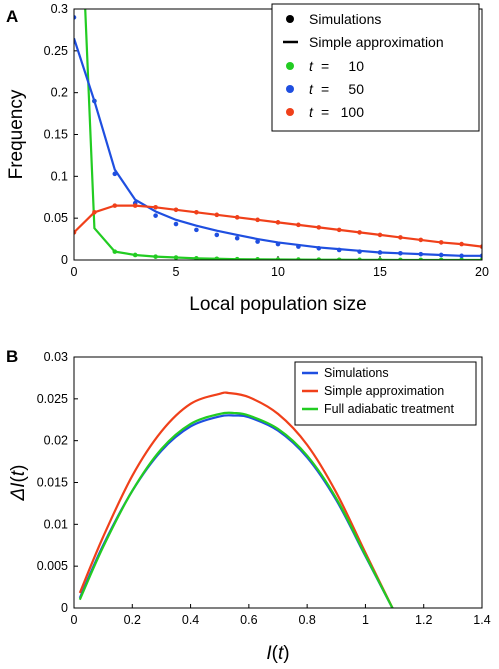 This screenshot has width=499, height=669. Describe the element at coordinates (64, 608) in the screenshot. I see `y-tick-label: 0` at that location.